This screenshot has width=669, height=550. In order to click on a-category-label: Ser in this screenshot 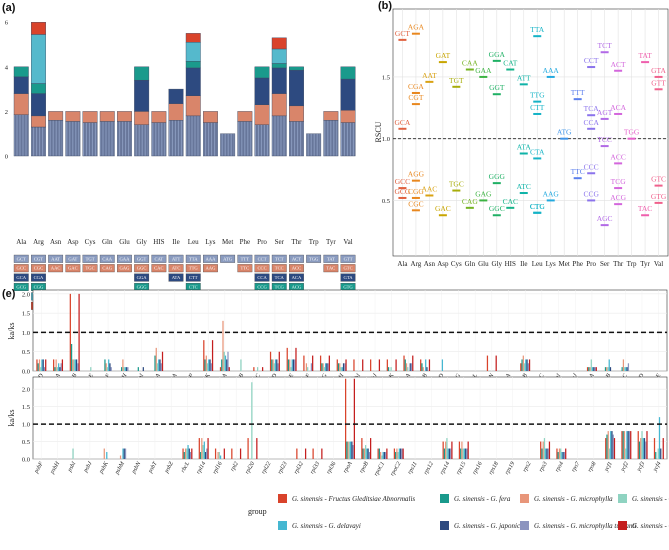, I will do `click(280, 242)`.